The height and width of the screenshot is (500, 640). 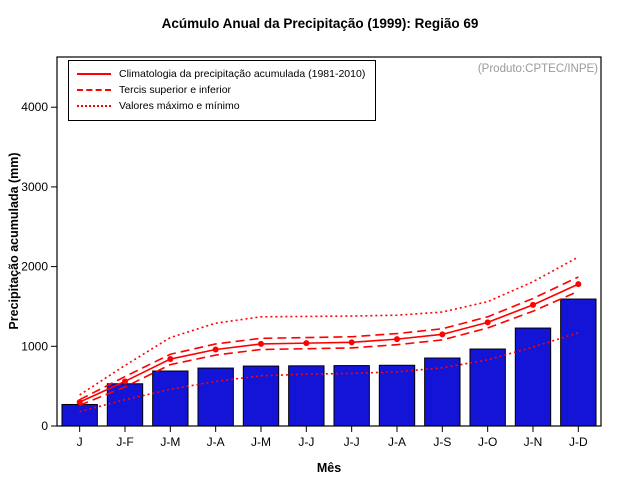 What do you see at coordinates (175, 90) in the screenshot?
I see `legend-label: Tercis superior e inferior` at bounding box center [175, 90].